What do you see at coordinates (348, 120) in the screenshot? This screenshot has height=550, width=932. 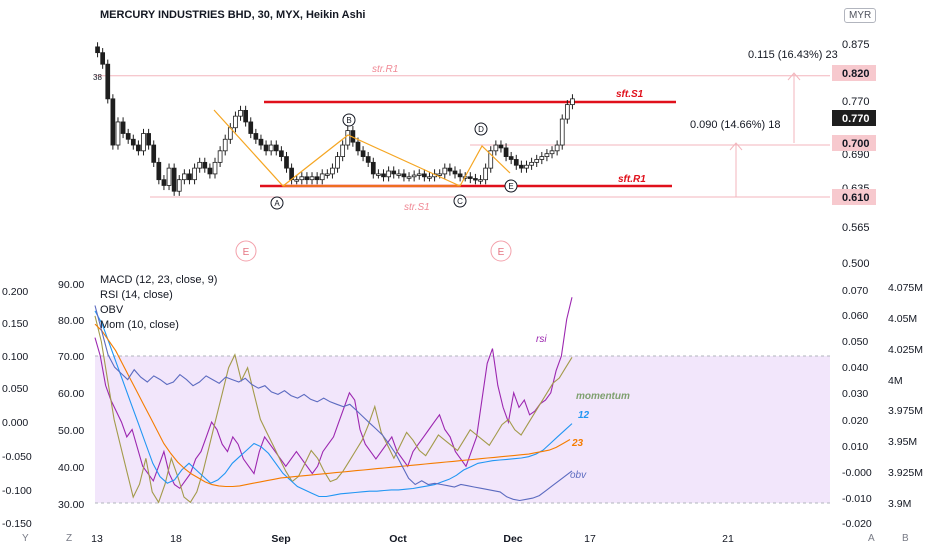 I see `pattern-point-label: B` at bounding box center [348, 120].